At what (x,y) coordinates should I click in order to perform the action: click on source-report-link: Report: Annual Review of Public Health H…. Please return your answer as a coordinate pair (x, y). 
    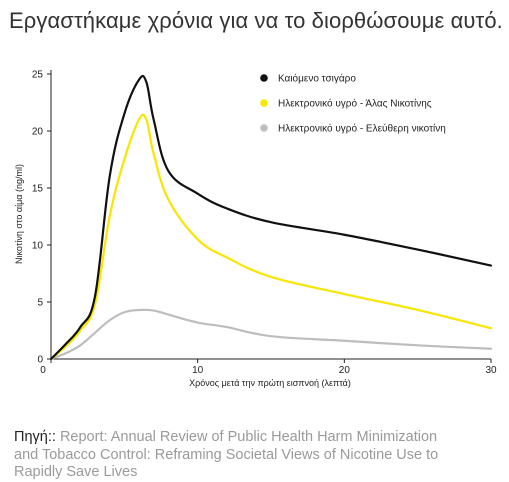
    Looking at the image, I should click on (226, 454).